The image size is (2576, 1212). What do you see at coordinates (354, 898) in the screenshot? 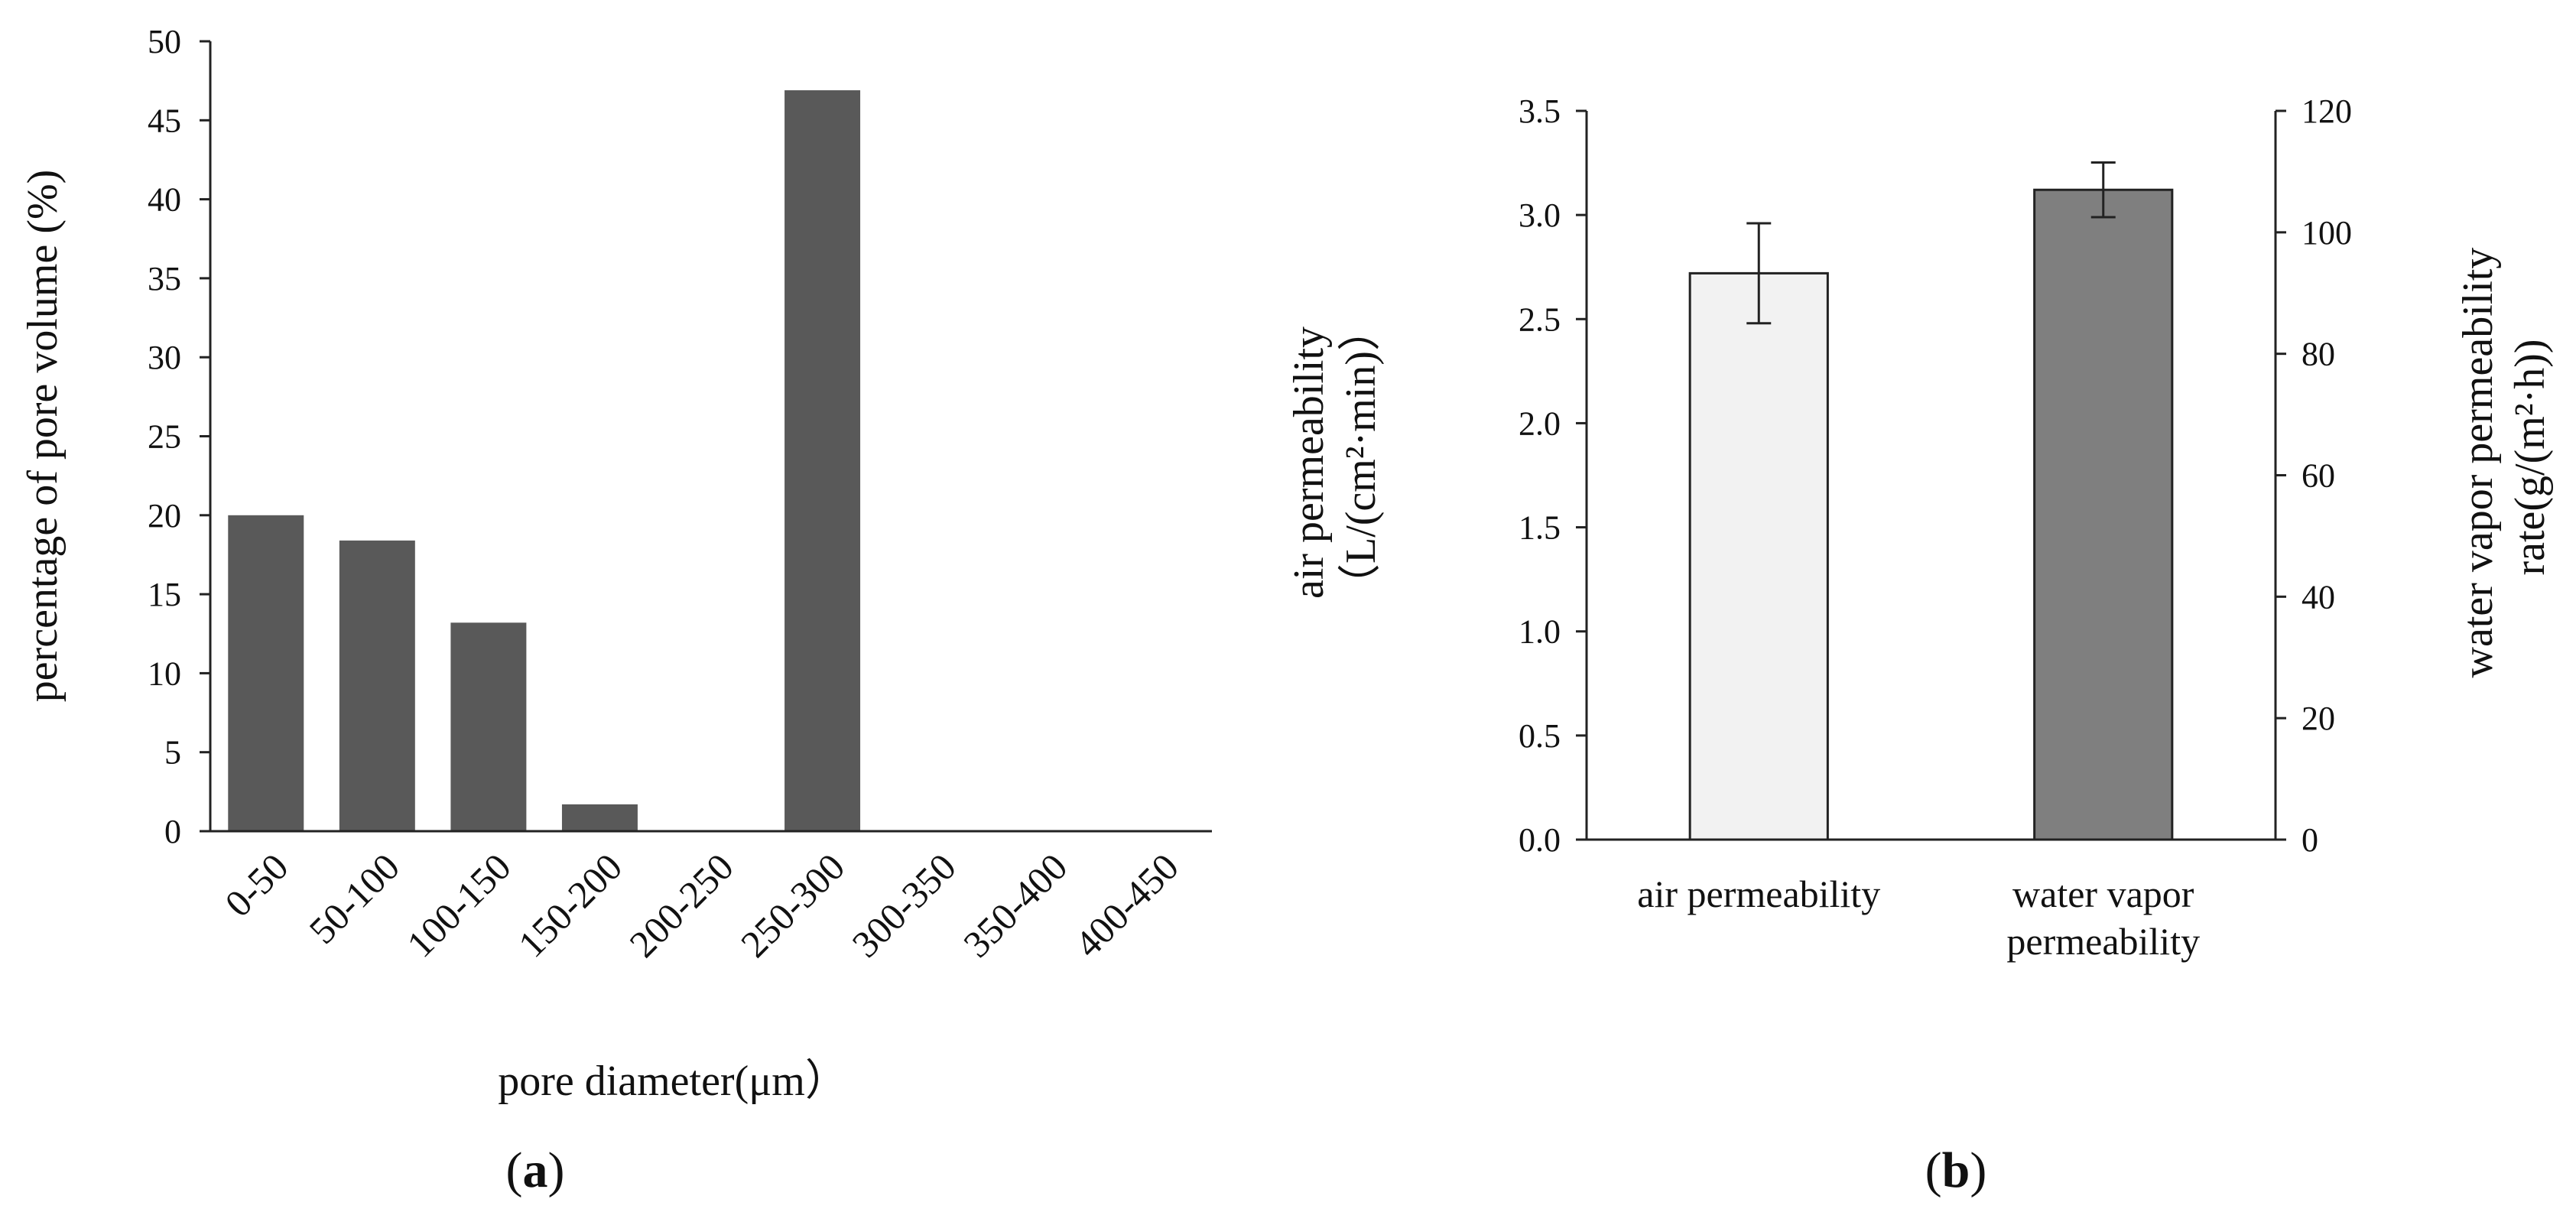
I see `x-tick-label: 50-100` at bounding box center [354, 898].